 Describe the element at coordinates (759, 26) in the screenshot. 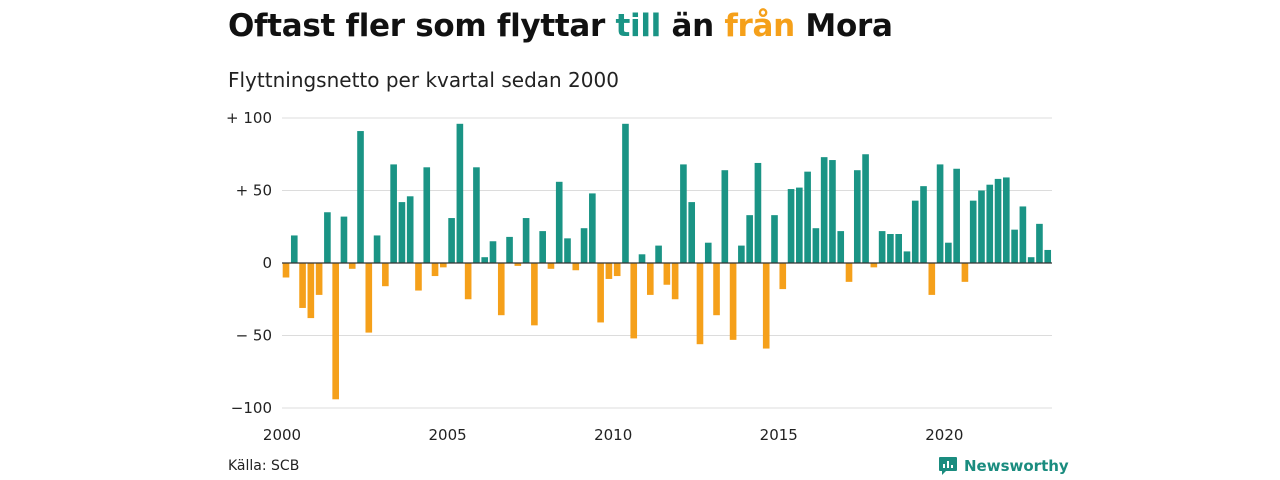

I see `title-word-fran: från` at that location.